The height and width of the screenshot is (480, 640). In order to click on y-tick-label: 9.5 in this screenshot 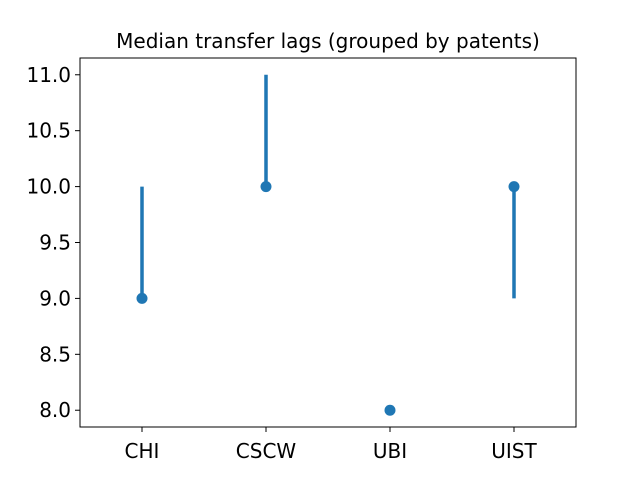, I will do `click(55, 243)`.